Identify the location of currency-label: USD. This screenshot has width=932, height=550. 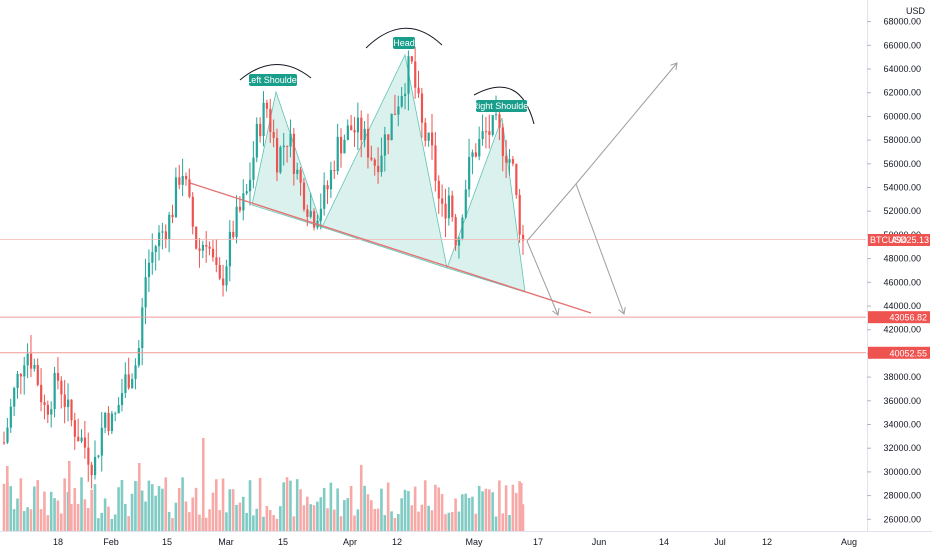
(916, 11).